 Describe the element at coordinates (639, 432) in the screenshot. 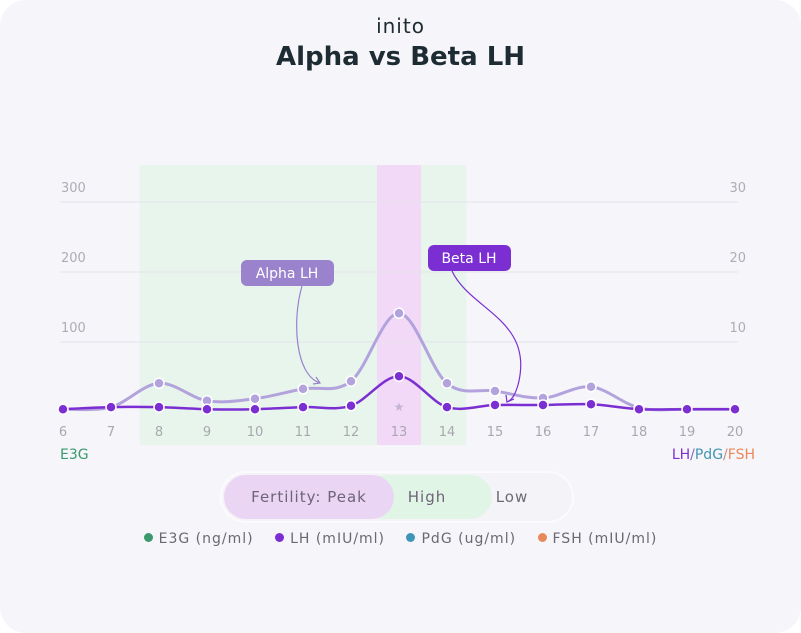

I see `x-tick-label: 18` at that location.